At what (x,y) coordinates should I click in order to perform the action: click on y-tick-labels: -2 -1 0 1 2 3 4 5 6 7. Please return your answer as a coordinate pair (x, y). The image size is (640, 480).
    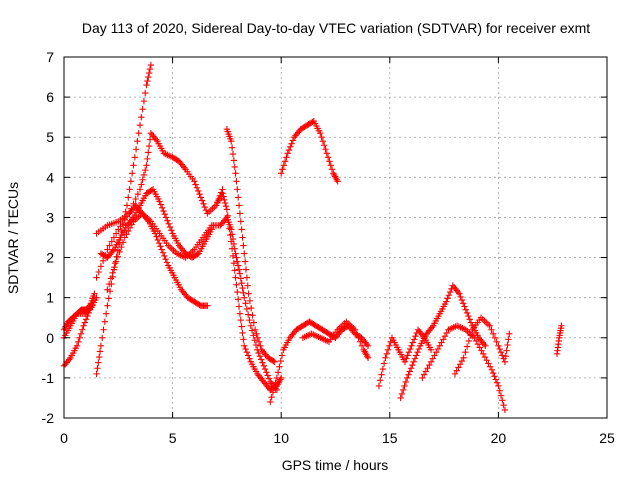
    Looking at the image, I should click on (48, 237).